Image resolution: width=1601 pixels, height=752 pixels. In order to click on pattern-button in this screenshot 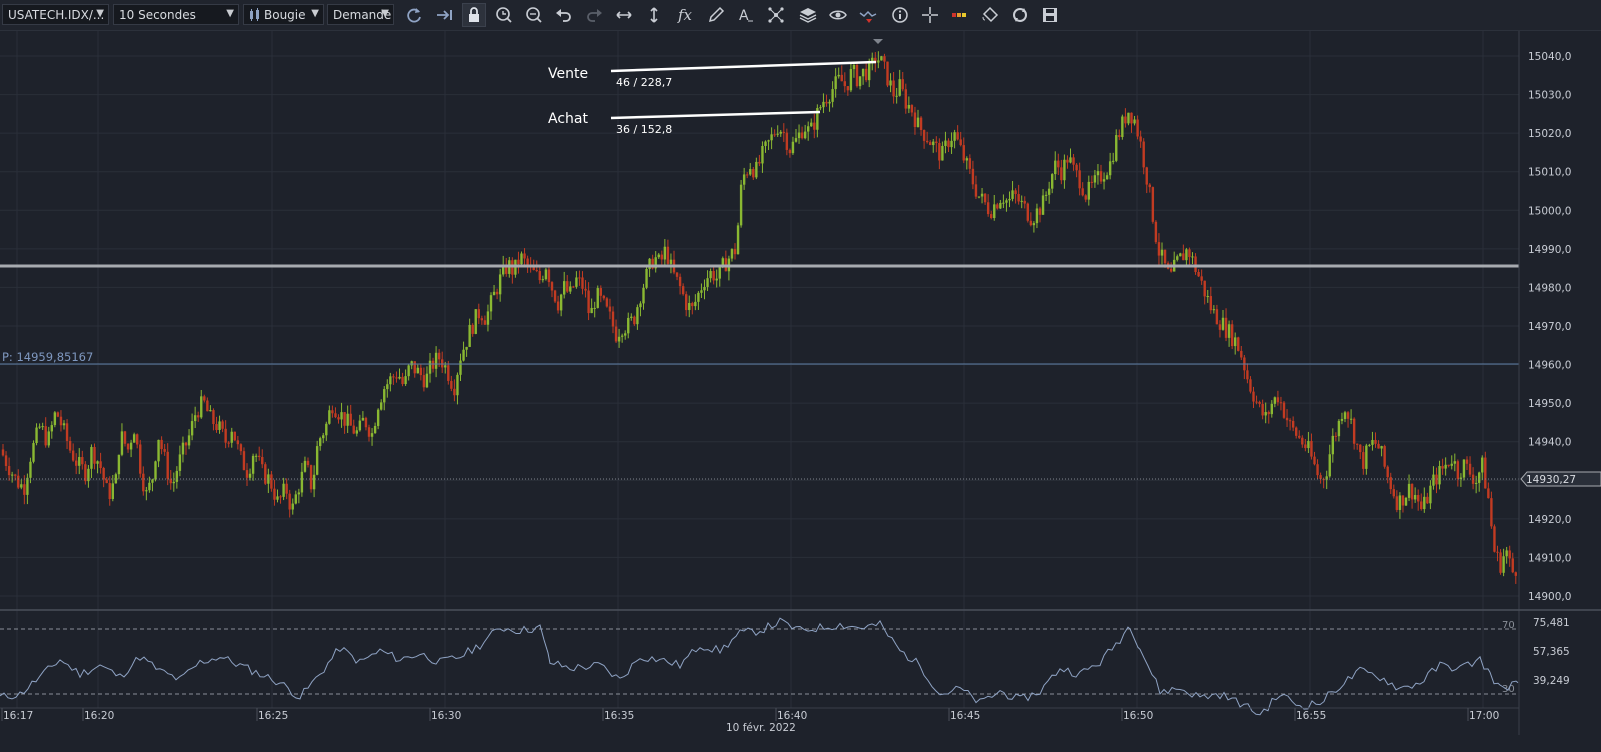, I will do `click(776, 15)`.